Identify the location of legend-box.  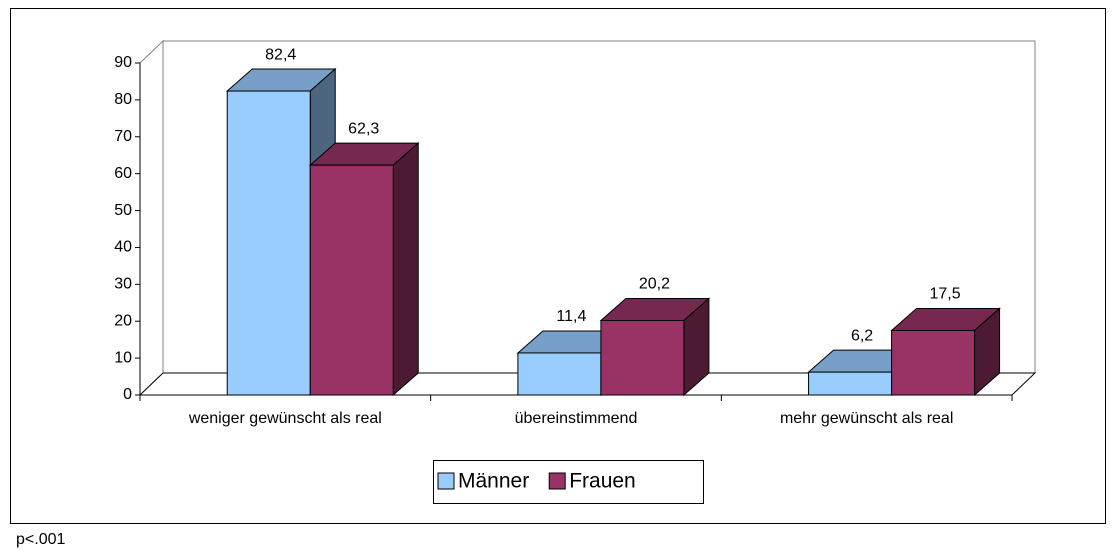
(568, 482).